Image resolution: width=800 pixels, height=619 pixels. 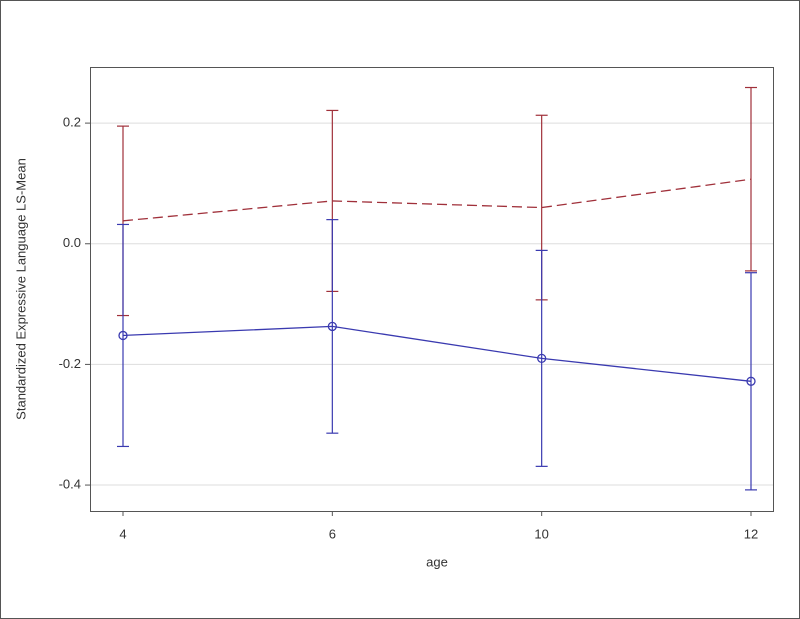 I want to click on y-tick-label: -0.4, so click(x=70, y=483).